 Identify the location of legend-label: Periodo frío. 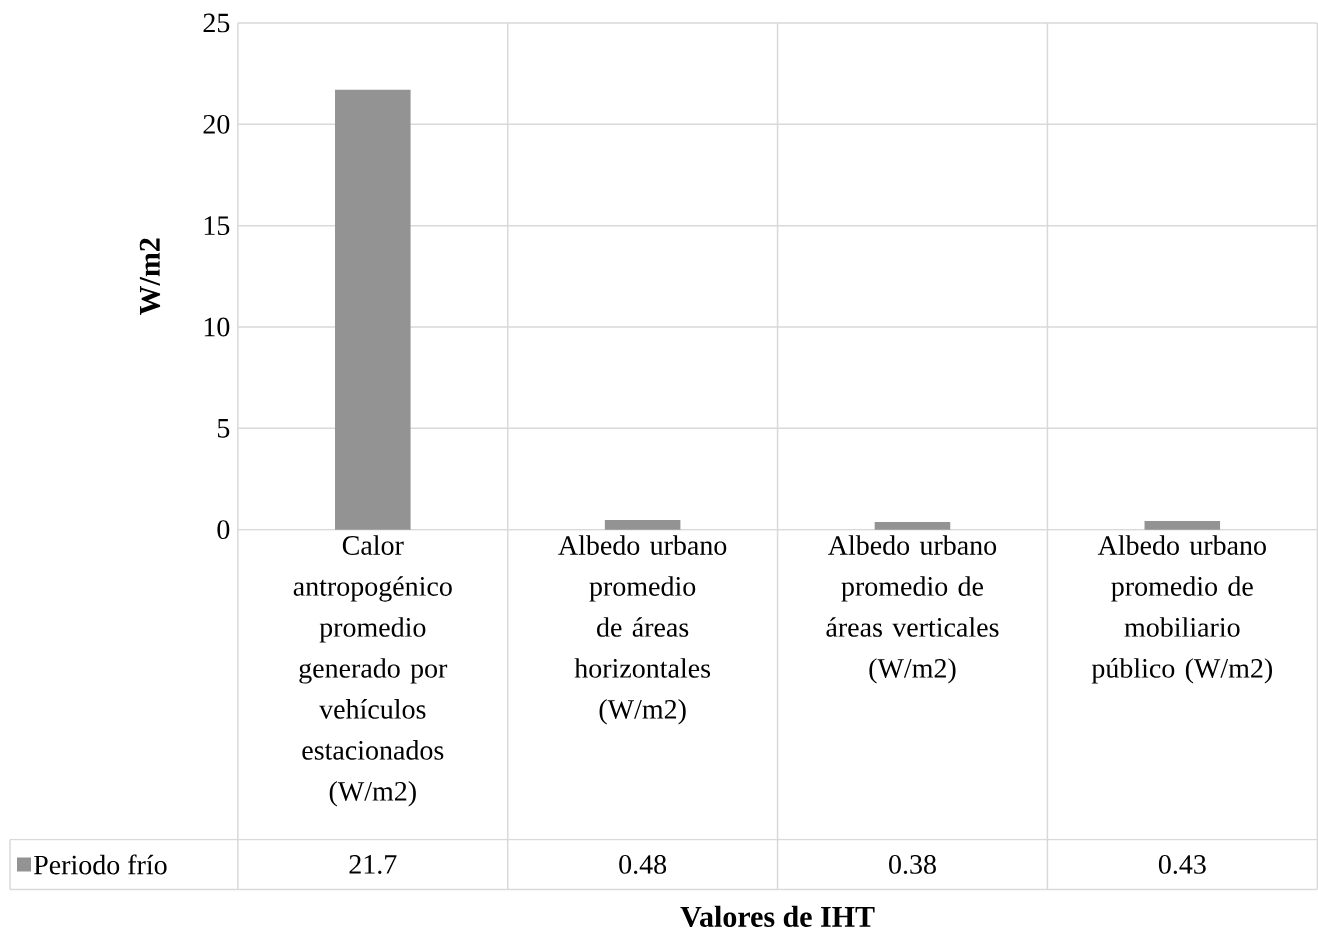
(100, 864).